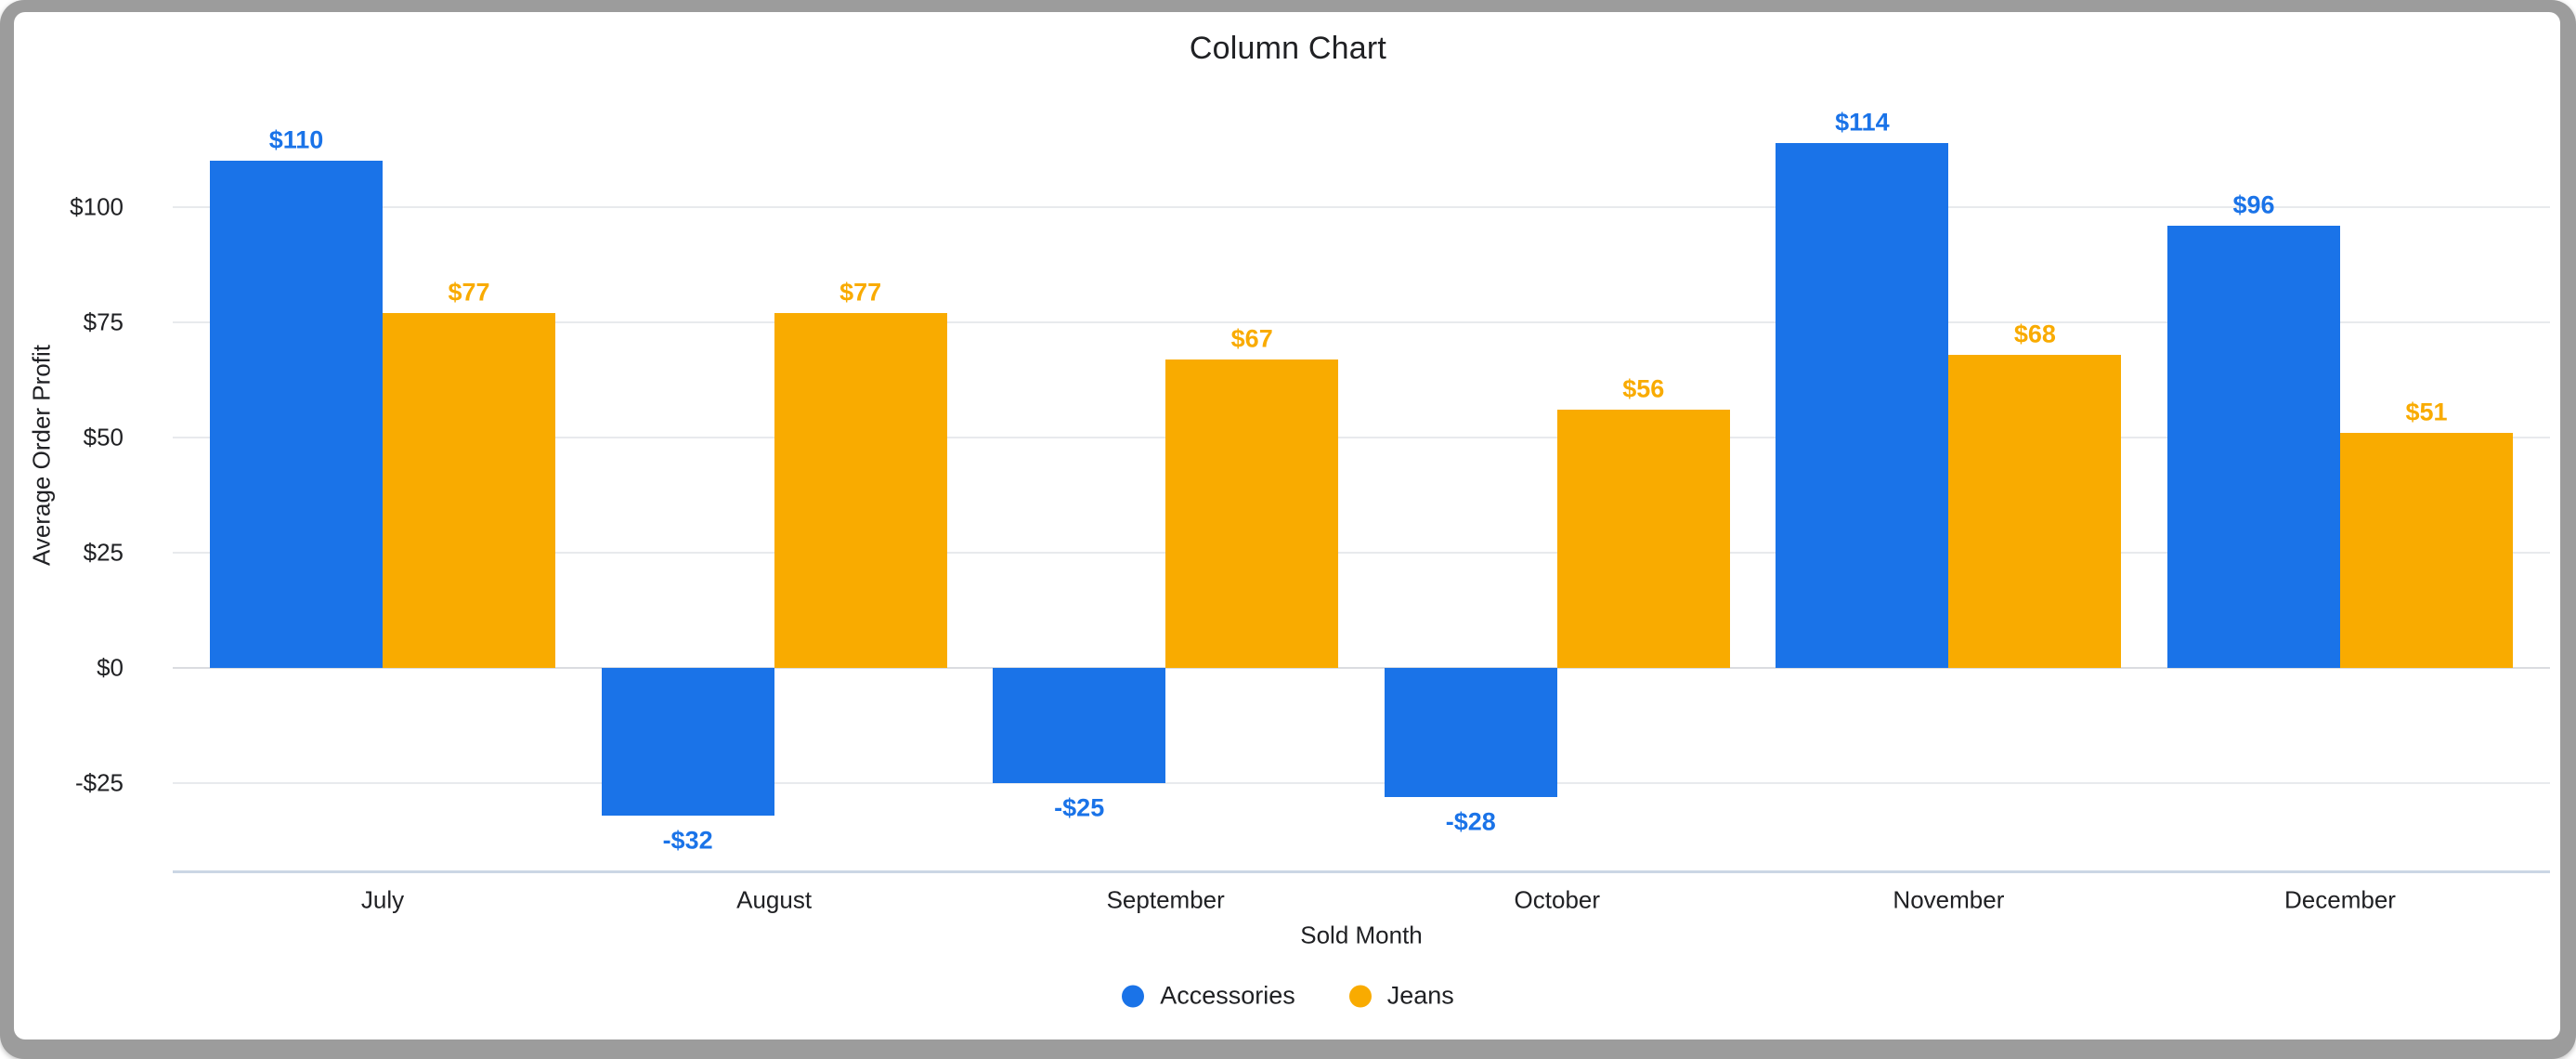  Describe the element at coordinates (687, 742) in the screenshot. I see `bar-accessories-august` at that location.